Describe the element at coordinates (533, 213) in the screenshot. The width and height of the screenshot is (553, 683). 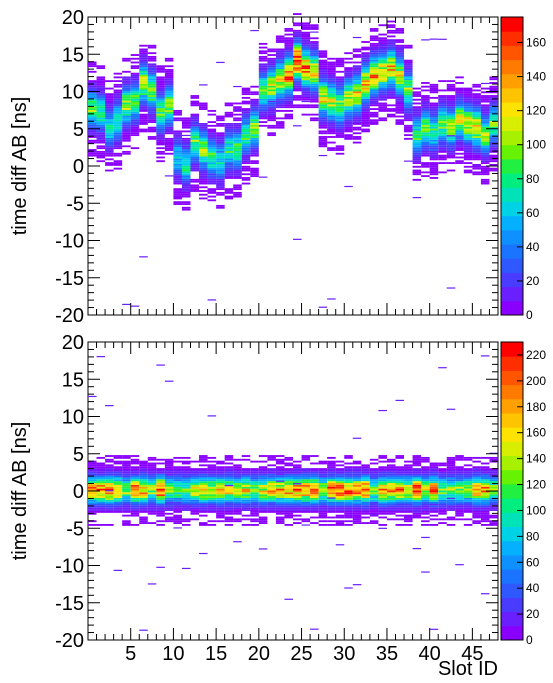
I see `colorbar-tick-label: 60` at that location.